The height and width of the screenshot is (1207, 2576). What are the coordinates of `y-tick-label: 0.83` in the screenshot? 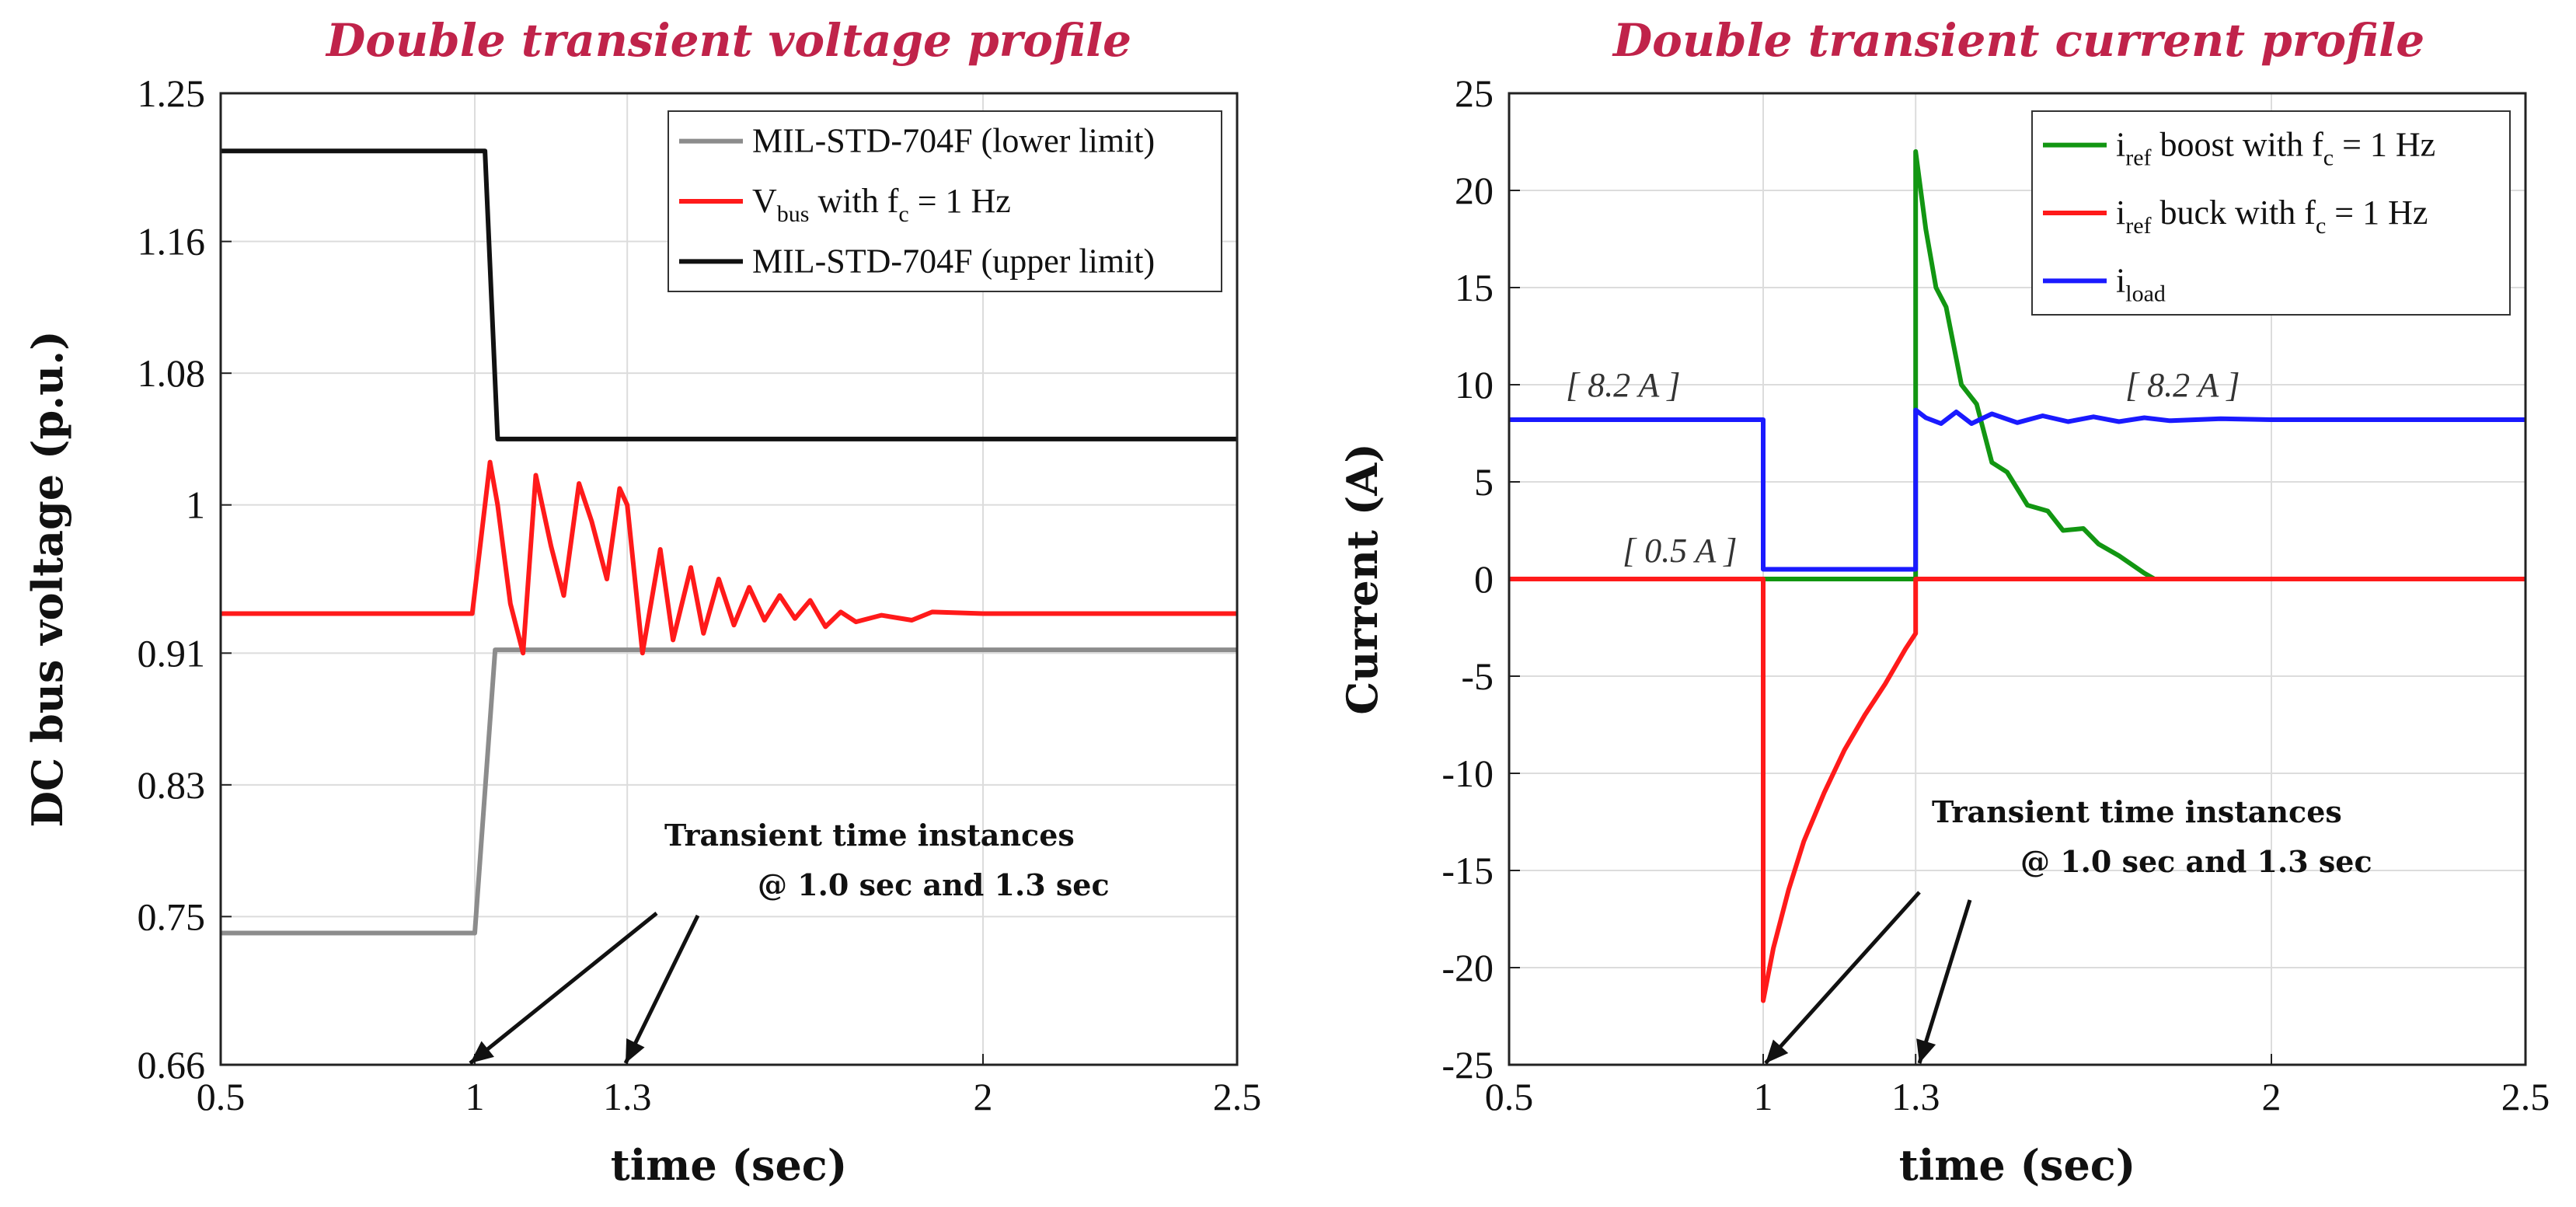 It's located at (172, 785).